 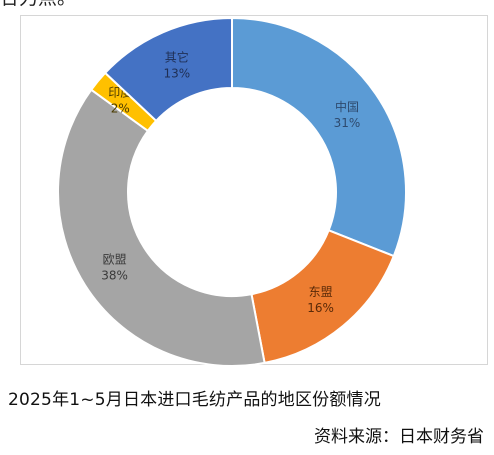 What do you see at coordinates (399, 437) in the screenshot?
I see `source-note: 资料来源：日本财务省` at bounding box center [399, 437].